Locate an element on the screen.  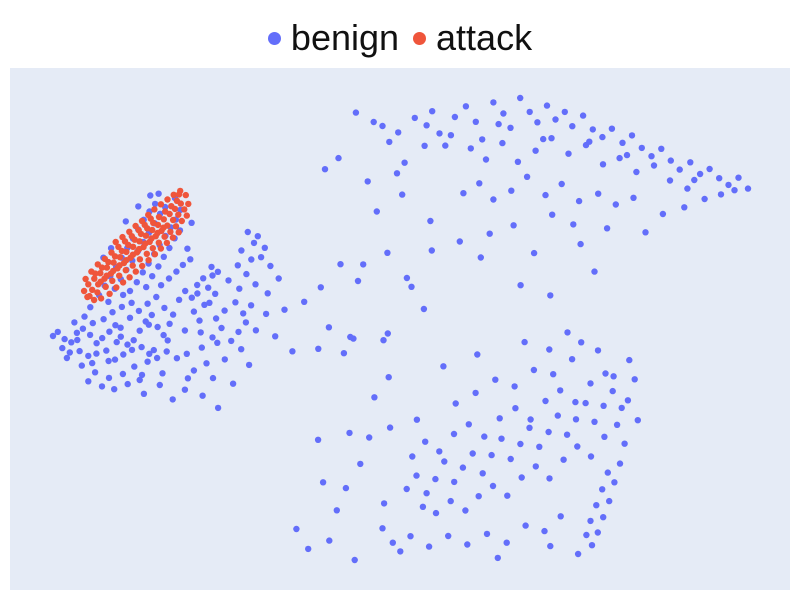
legend-marker is located at coordinates (420, 38).